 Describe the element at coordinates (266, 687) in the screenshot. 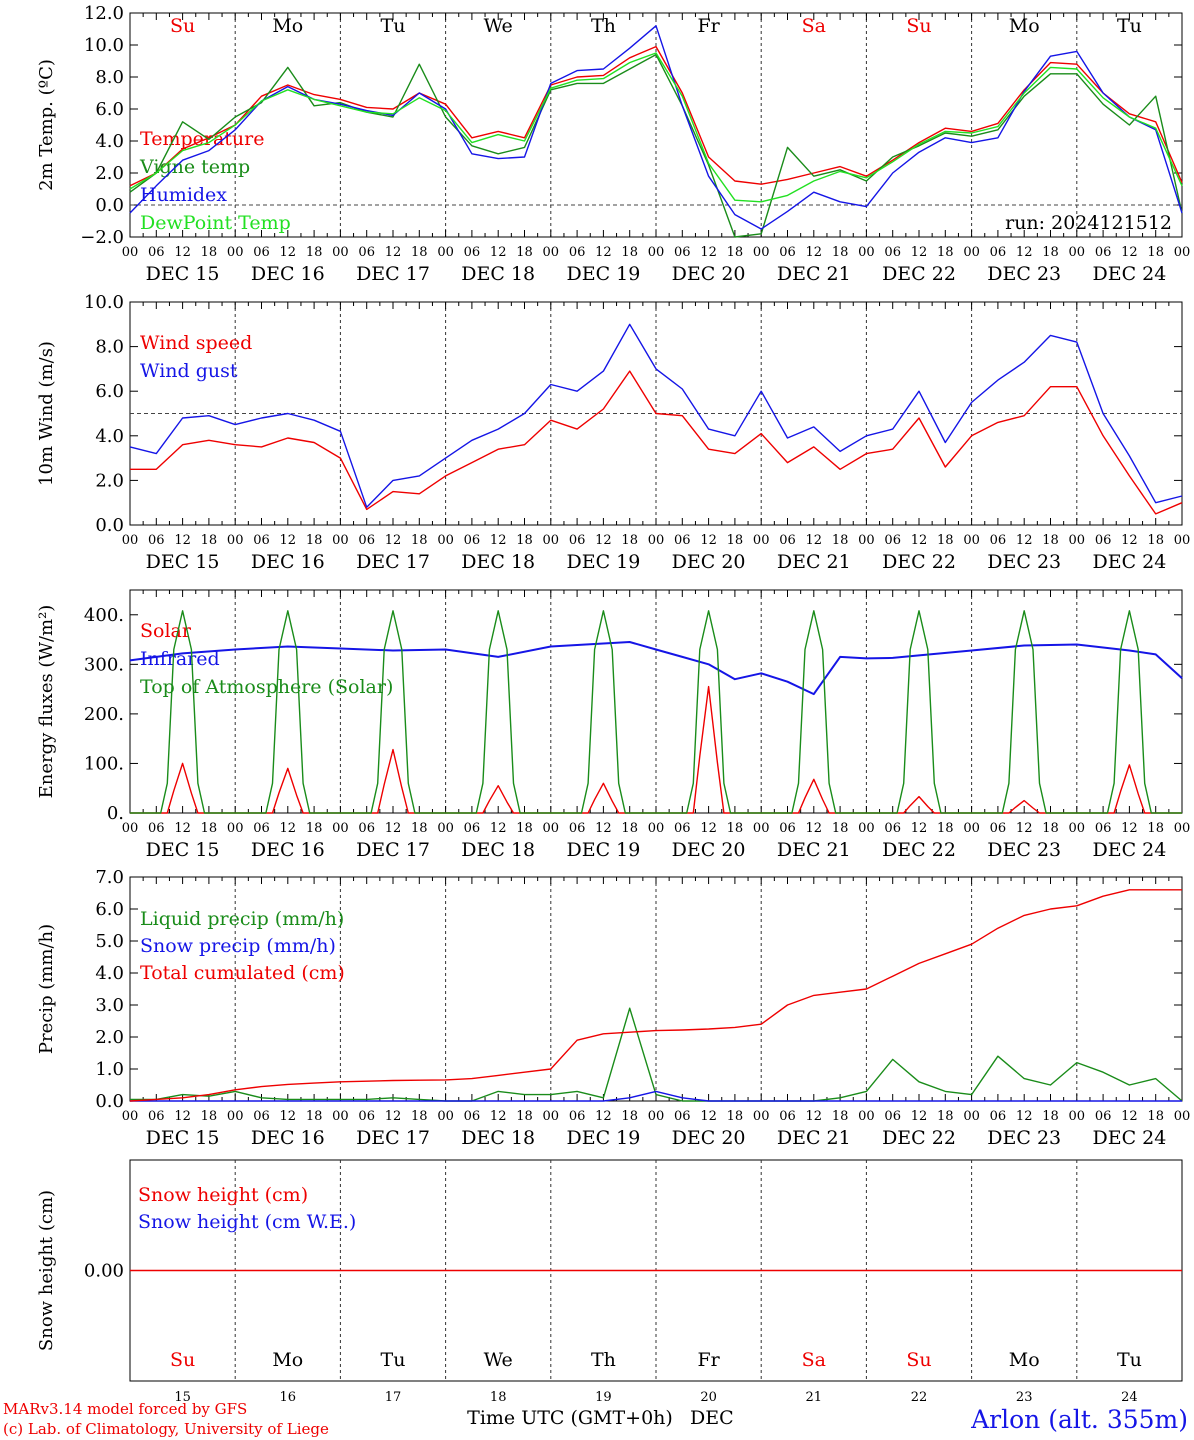

I see `legend-entry: Top of Atmosphere (Solar)` at that location.